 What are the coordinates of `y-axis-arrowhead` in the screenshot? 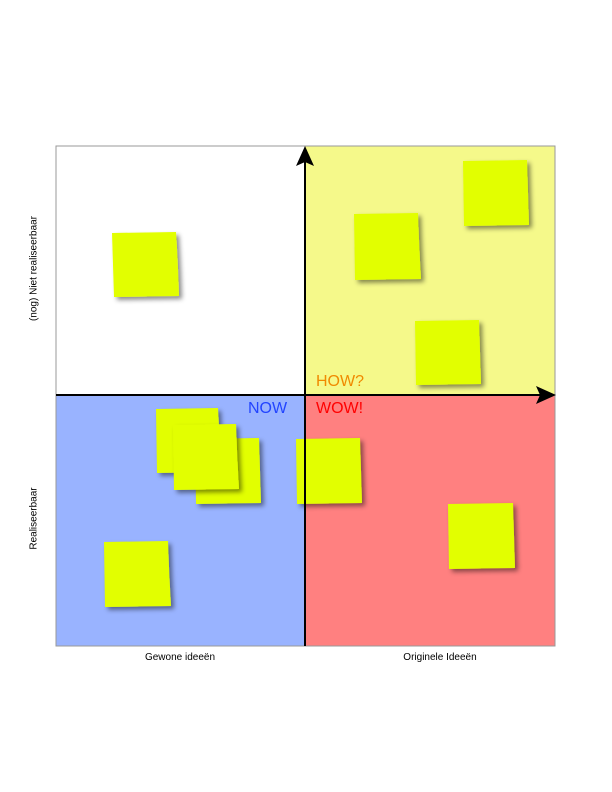 It's located at (305, 156).